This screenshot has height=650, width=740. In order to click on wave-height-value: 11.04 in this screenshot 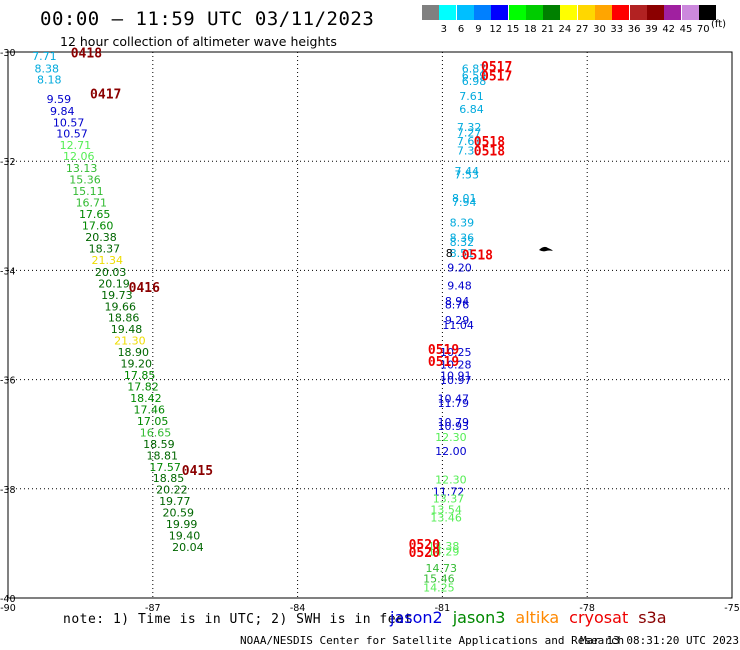, I will do `click(458, 325)`.